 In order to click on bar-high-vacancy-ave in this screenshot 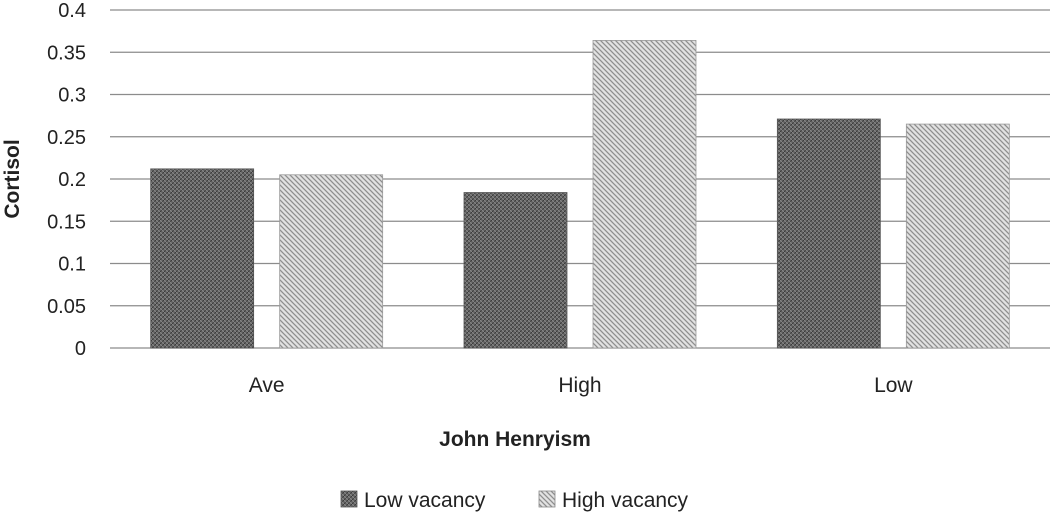, I will do `click(331, 261)`.